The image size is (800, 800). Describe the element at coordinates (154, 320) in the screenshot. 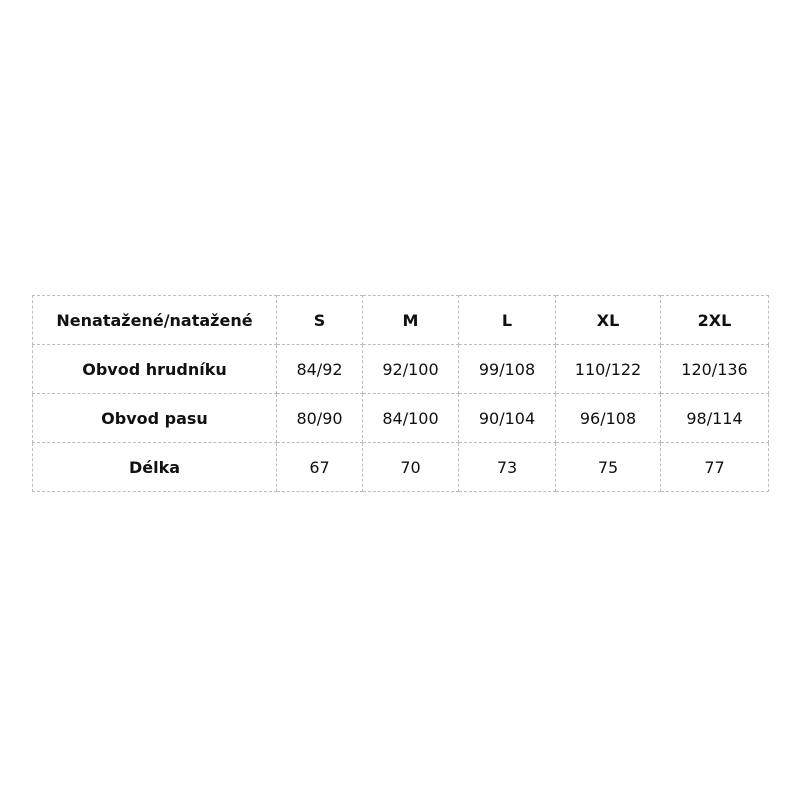

I see `column-header: Nenatažené/natažené` at that location.